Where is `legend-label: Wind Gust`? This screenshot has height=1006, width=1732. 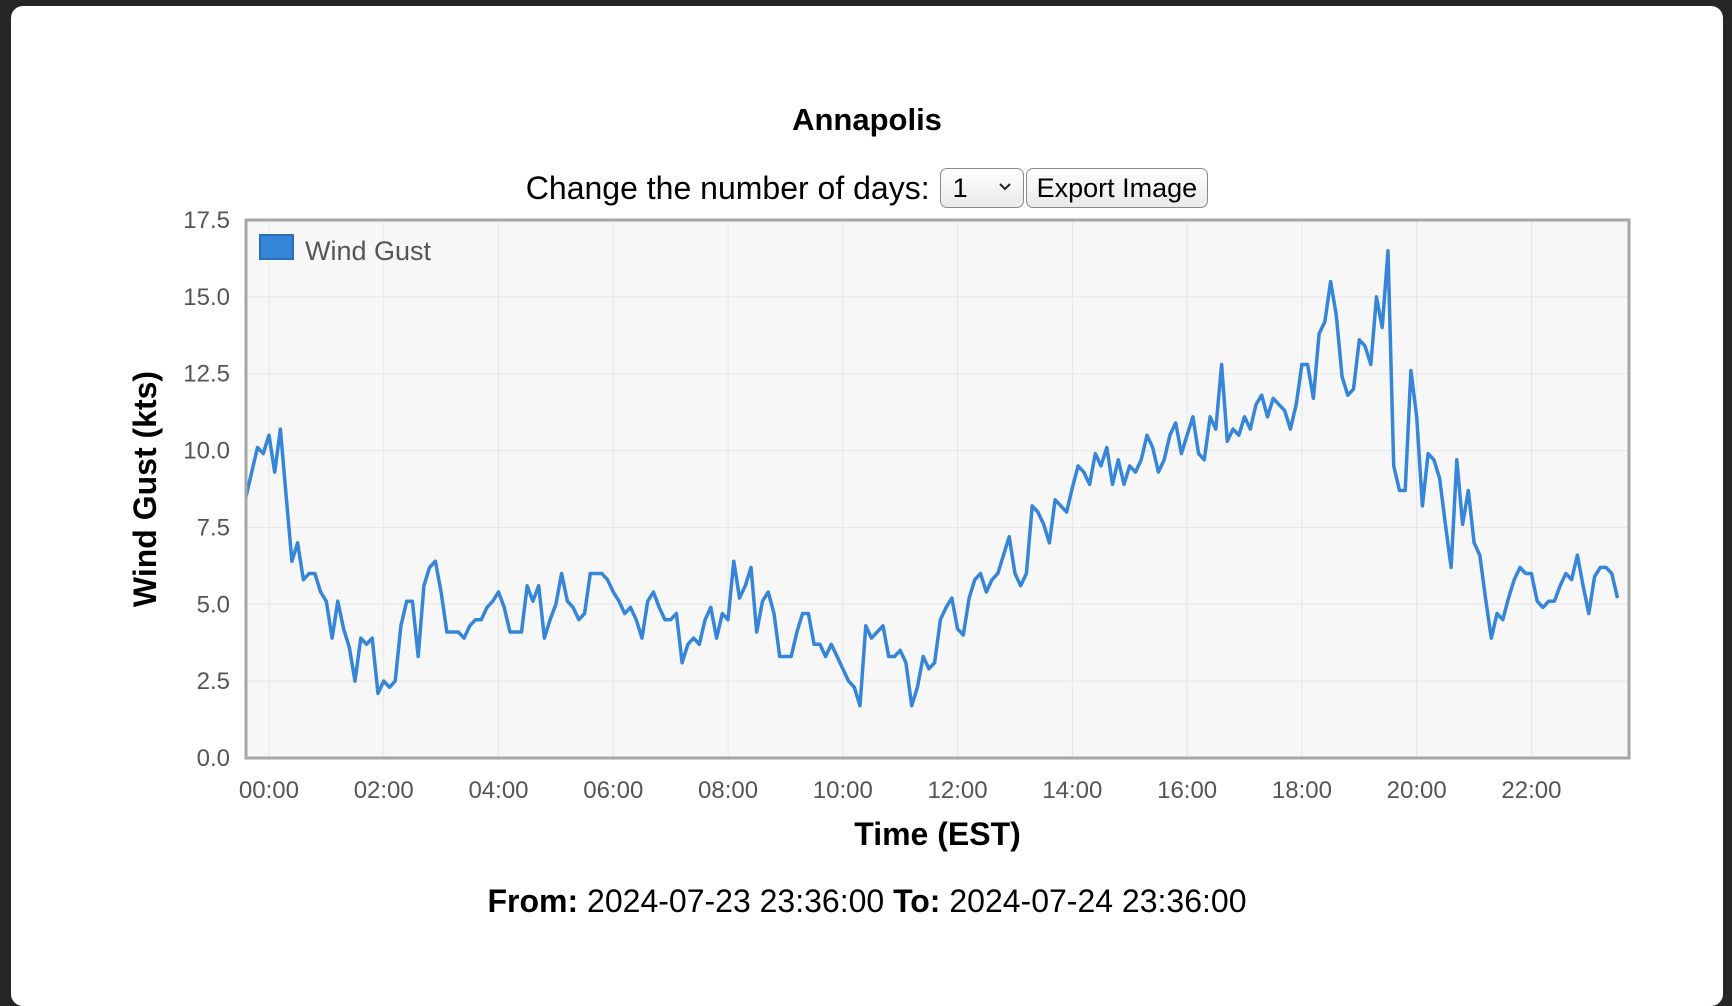 legend-label: Wind Gust is located at coordinates (368, 251).